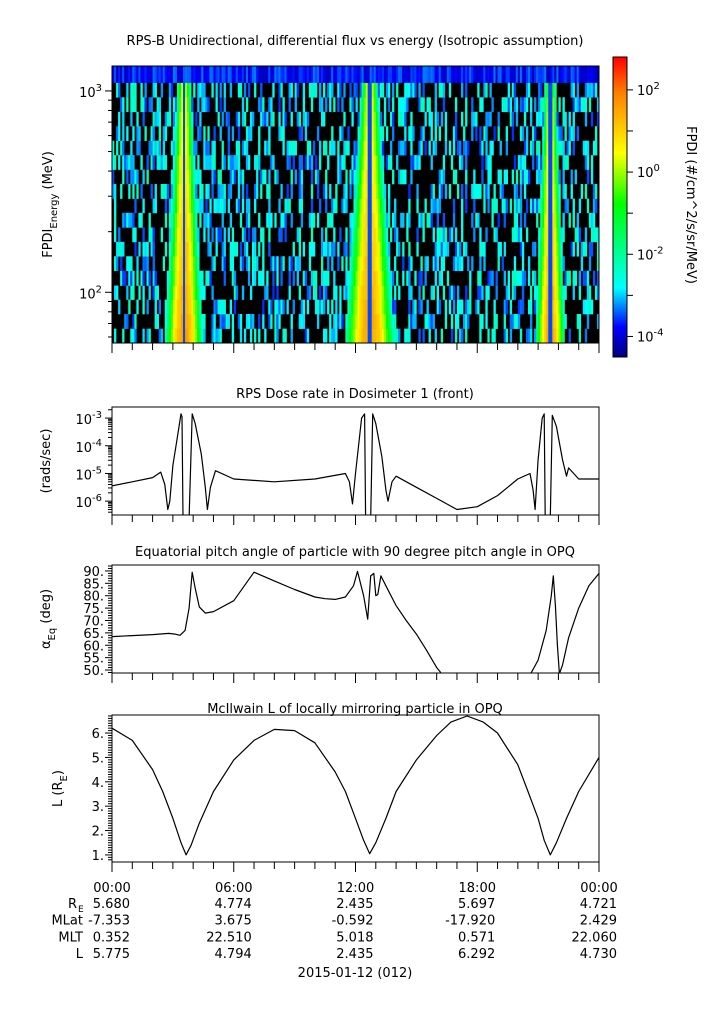 The width and height of the screenshot is (725, 1019). What do you see at coordinates (98, 783) in the screenshot?
I see `y-tick-label: 4.` at bounding box center [98, 783].